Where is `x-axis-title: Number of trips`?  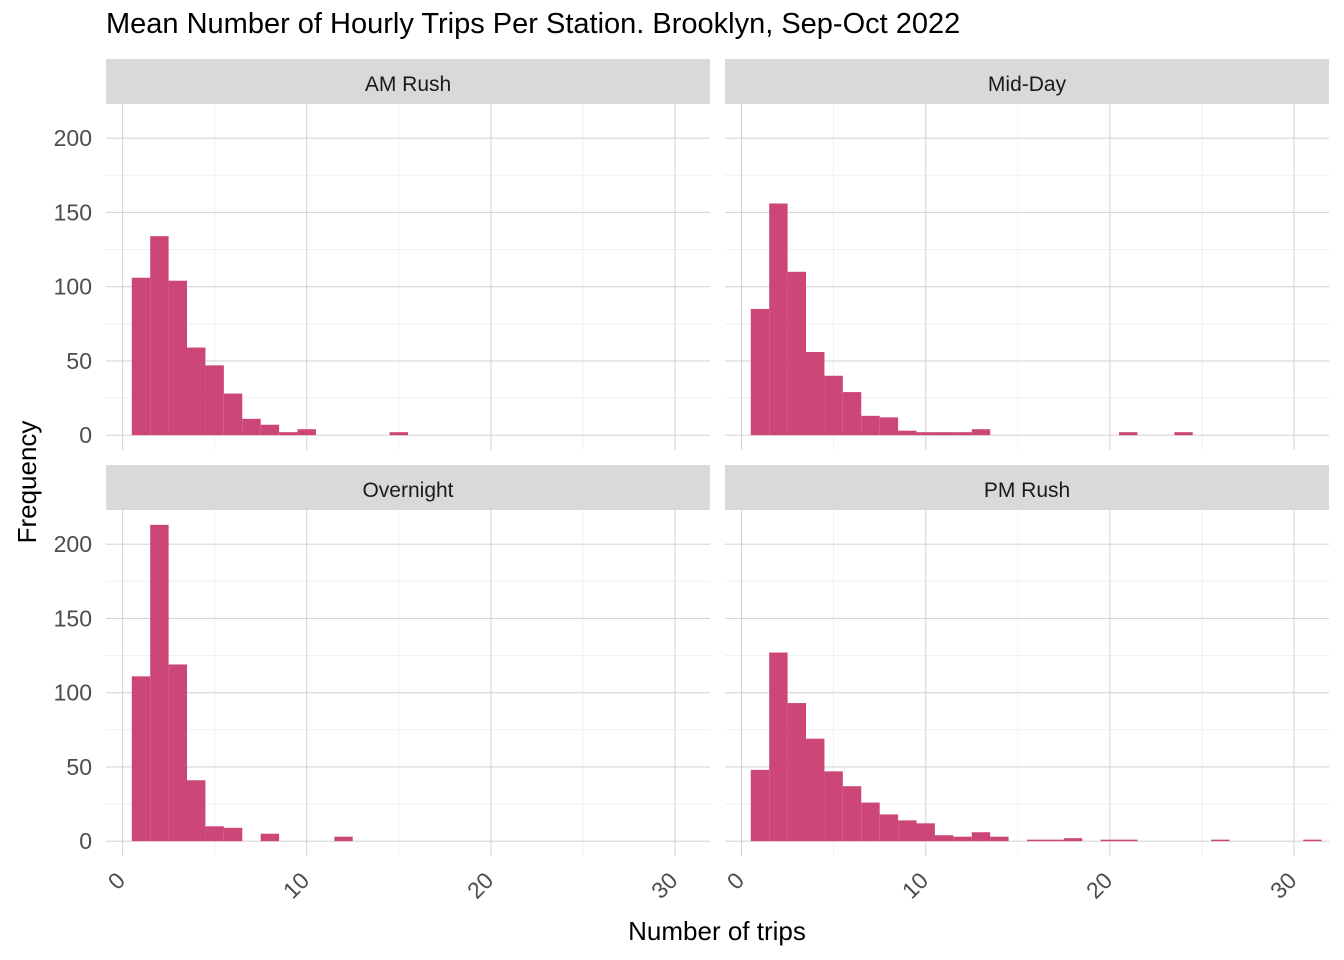
x-axis-title: Number of trips is located at coordinates (717, 931).